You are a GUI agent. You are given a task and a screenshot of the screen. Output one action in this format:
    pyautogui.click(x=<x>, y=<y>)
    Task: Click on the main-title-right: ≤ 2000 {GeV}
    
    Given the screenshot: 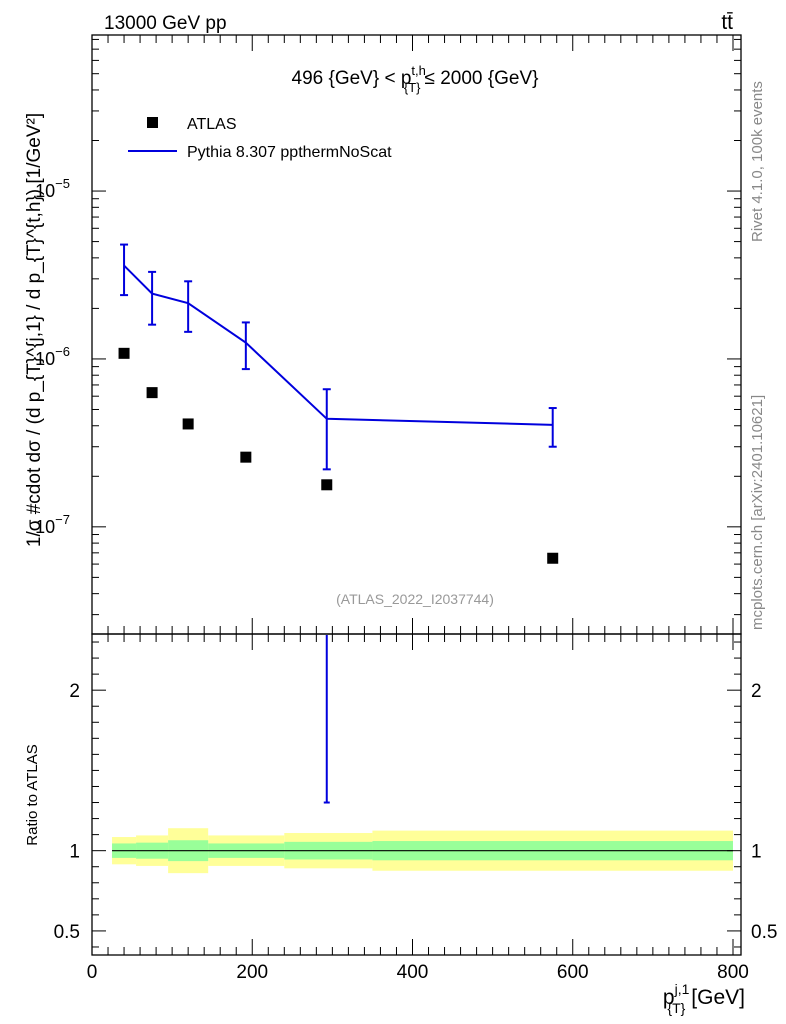 What is the action you would take?
    pyautogui.click(x=482, y=78)
    